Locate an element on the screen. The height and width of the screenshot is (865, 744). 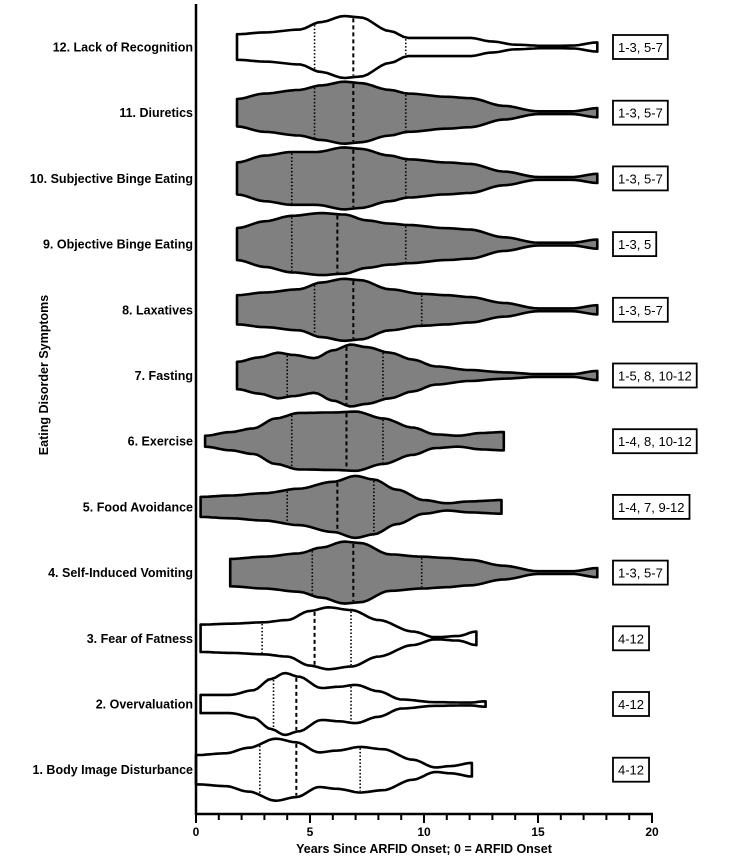
y-axis-title: Eating Disorder Symptoms is located at coordinates (44, 375).